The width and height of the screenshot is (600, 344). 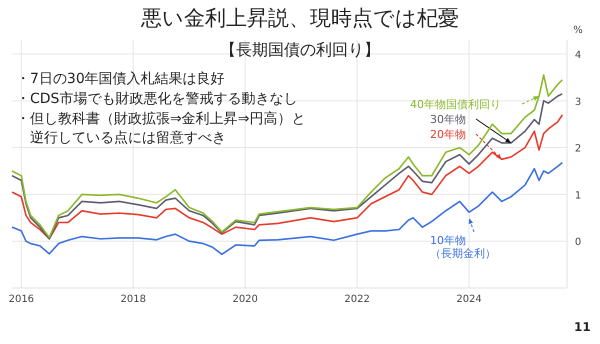 What do you see at coordinates (578, 56) in the screenshot?
I see `y-tick-label: 4` at bounding box center [578, 56].